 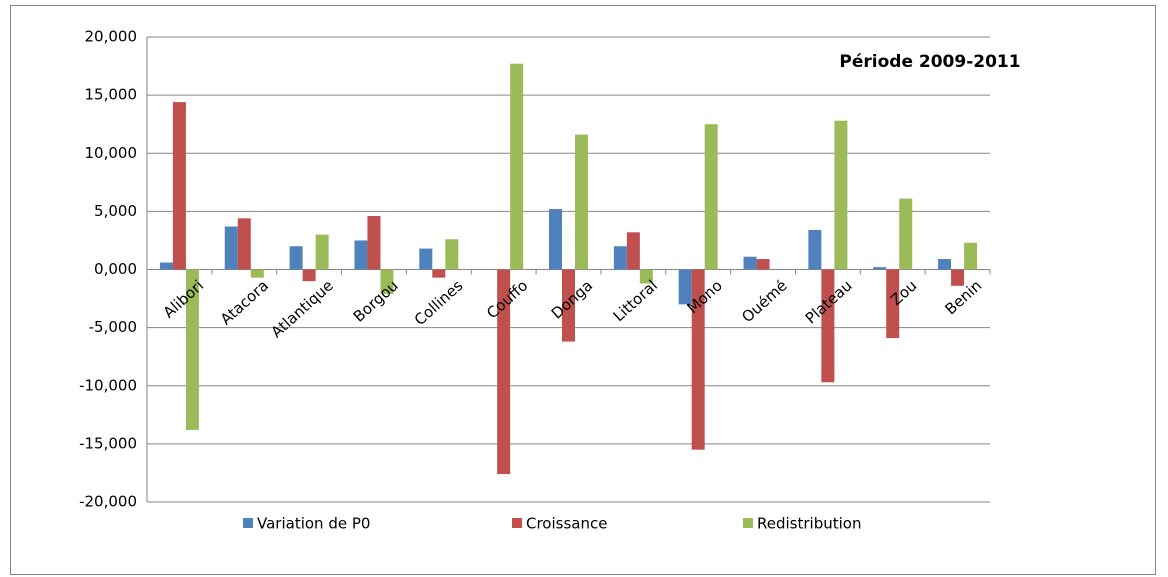 I want to click on legend-label: Croissance, so click(x=566, y=524).